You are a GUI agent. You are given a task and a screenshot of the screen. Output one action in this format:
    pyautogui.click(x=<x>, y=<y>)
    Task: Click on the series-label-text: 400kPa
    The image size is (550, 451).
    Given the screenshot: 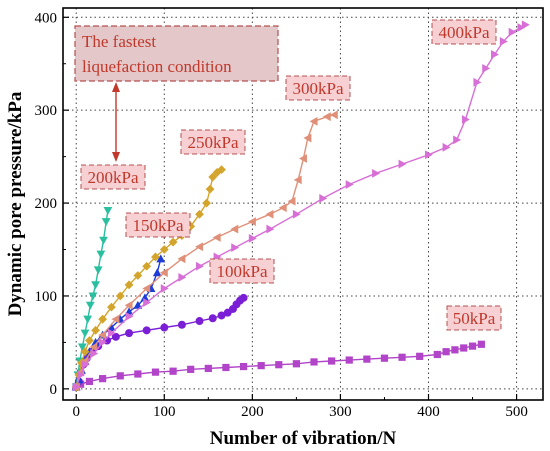 What is the action you would take?
    pyautogui.click(x=464, y=32)
    